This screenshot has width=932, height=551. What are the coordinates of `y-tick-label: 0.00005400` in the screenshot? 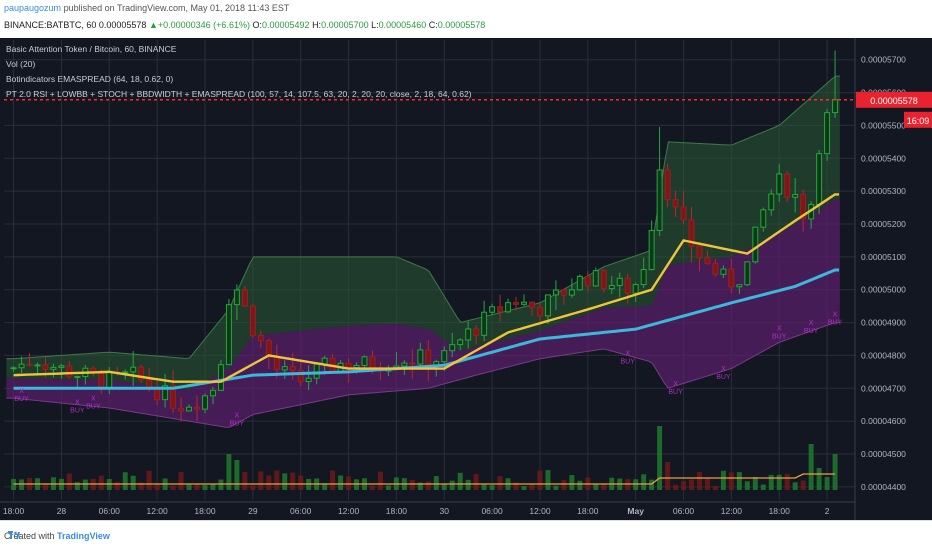 It's located at (883, 158).